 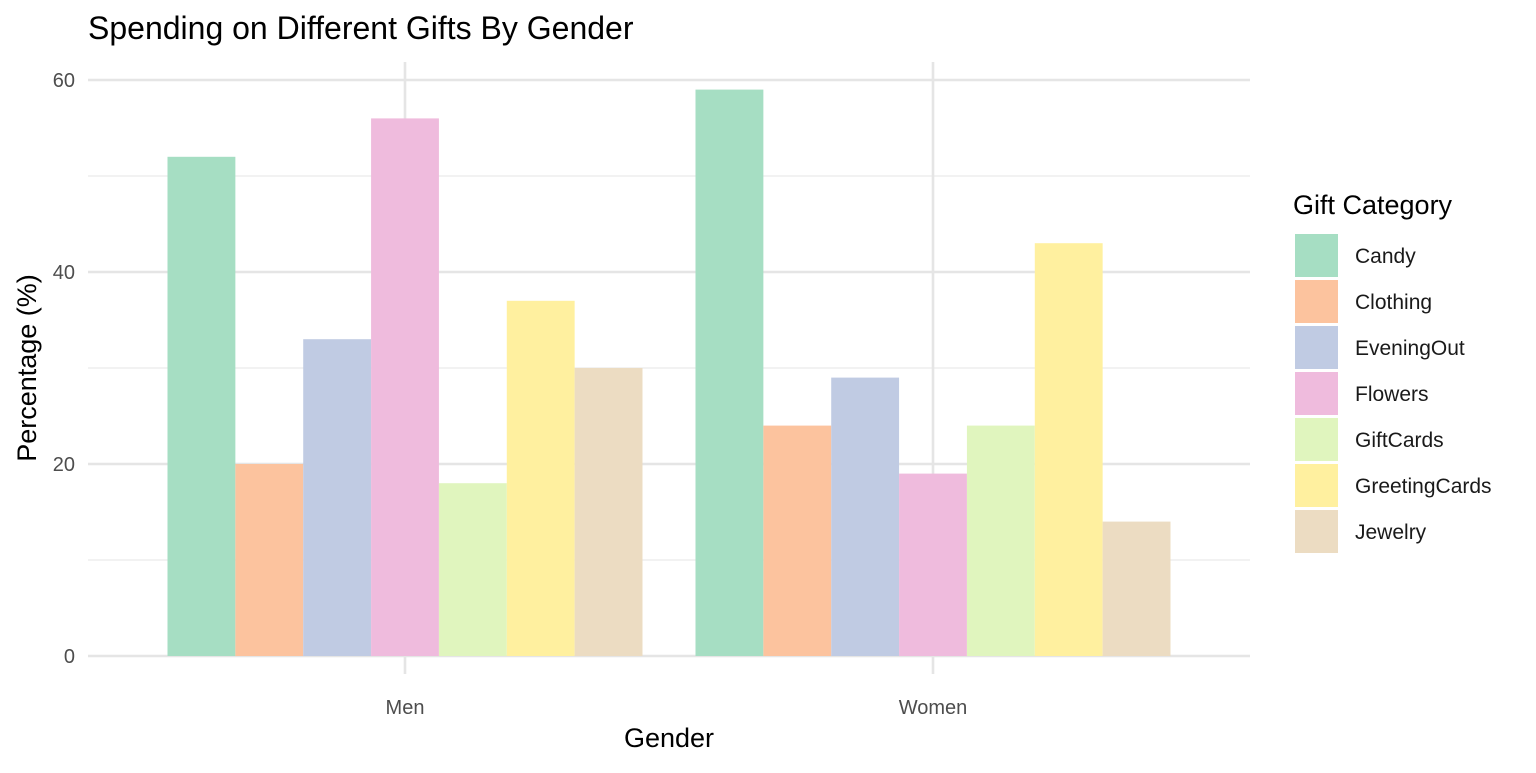 I want to click on legend-item-clothing: Clothing, so click(x=1363, y=301).